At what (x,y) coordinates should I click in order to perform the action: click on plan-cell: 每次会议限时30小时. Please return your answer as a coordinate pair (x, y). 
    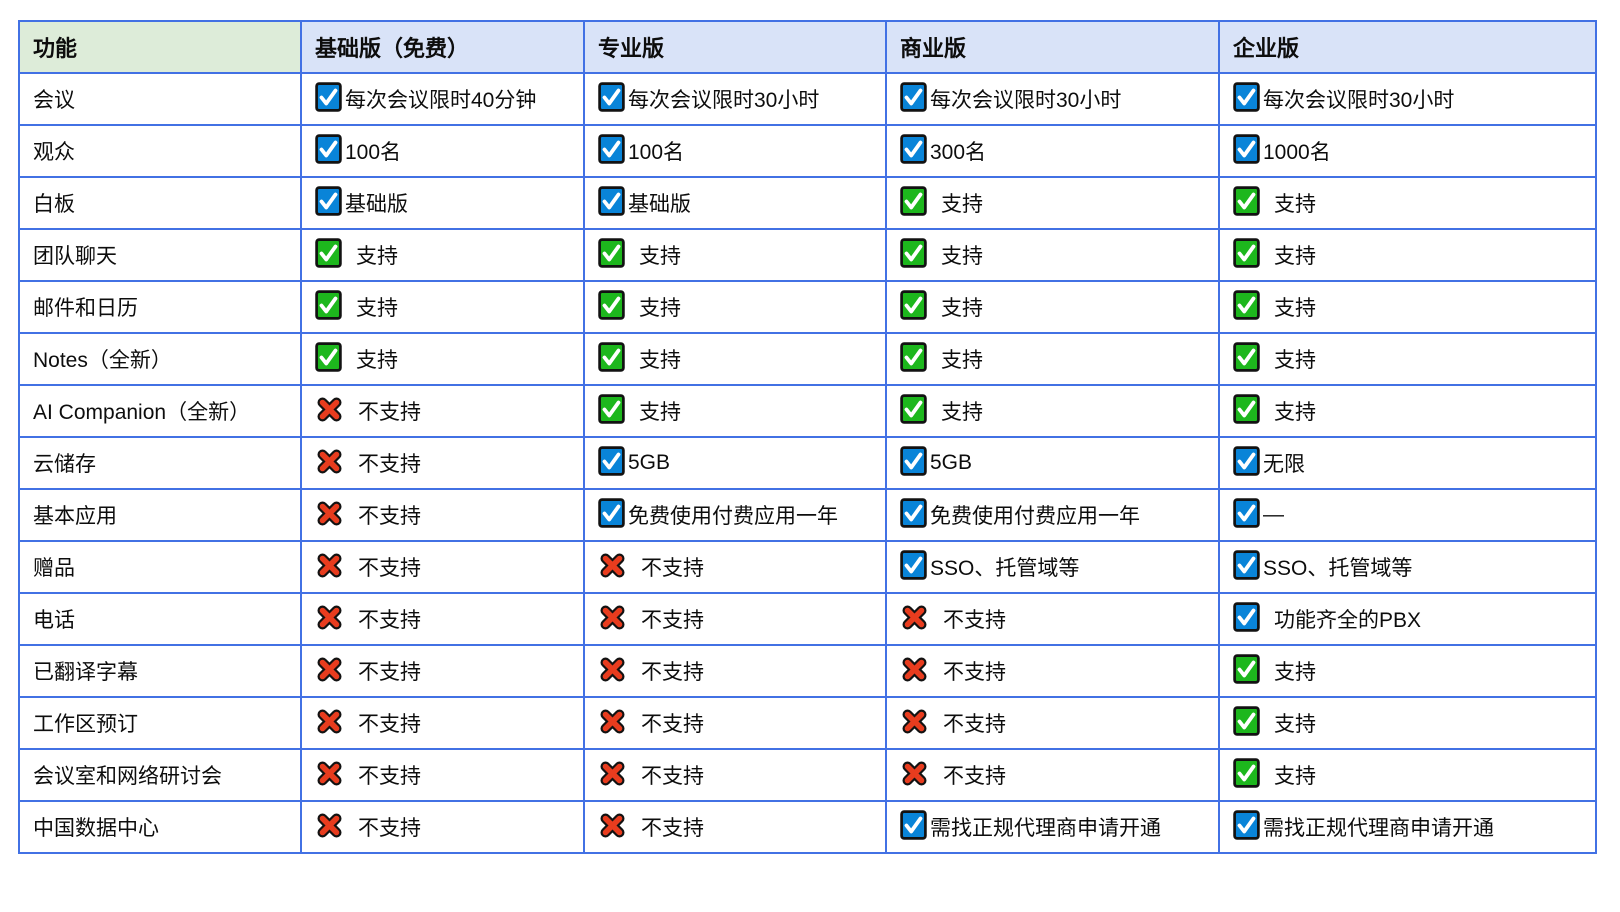
    Looking at the image, I should click on (1052, 99).